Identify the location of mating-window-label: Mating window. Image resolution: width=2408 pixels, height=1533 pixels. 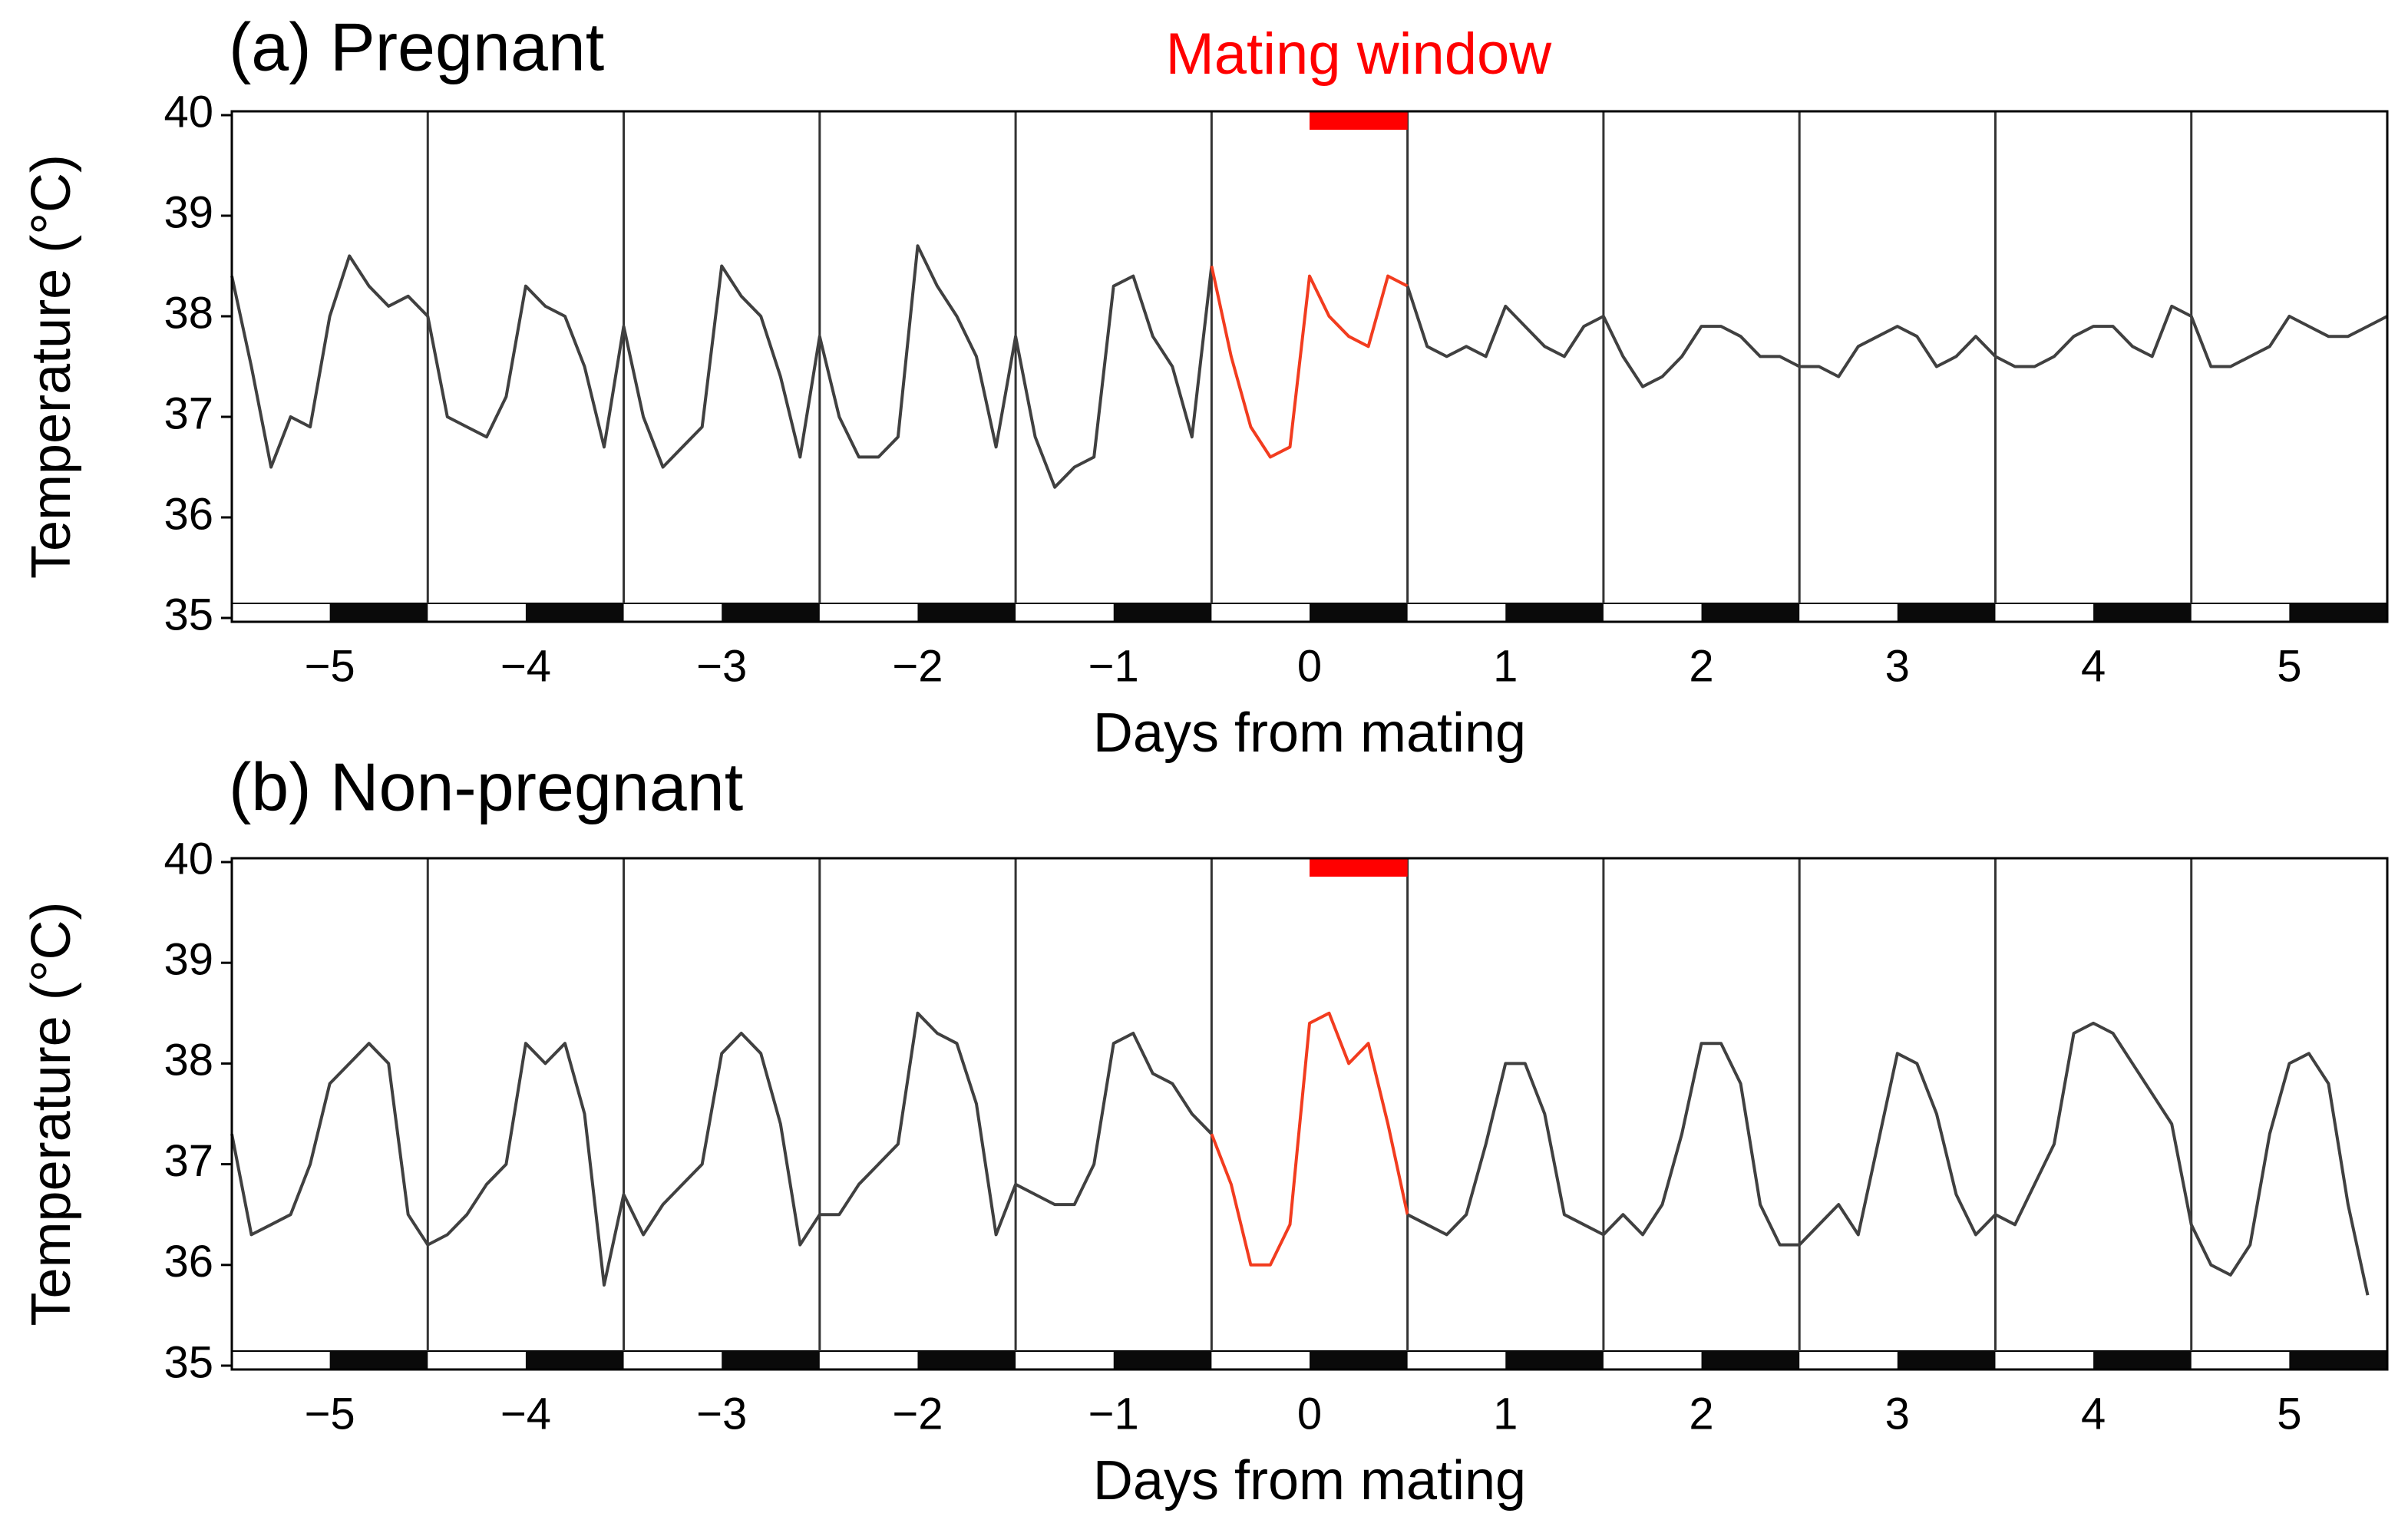
(1359, 54).